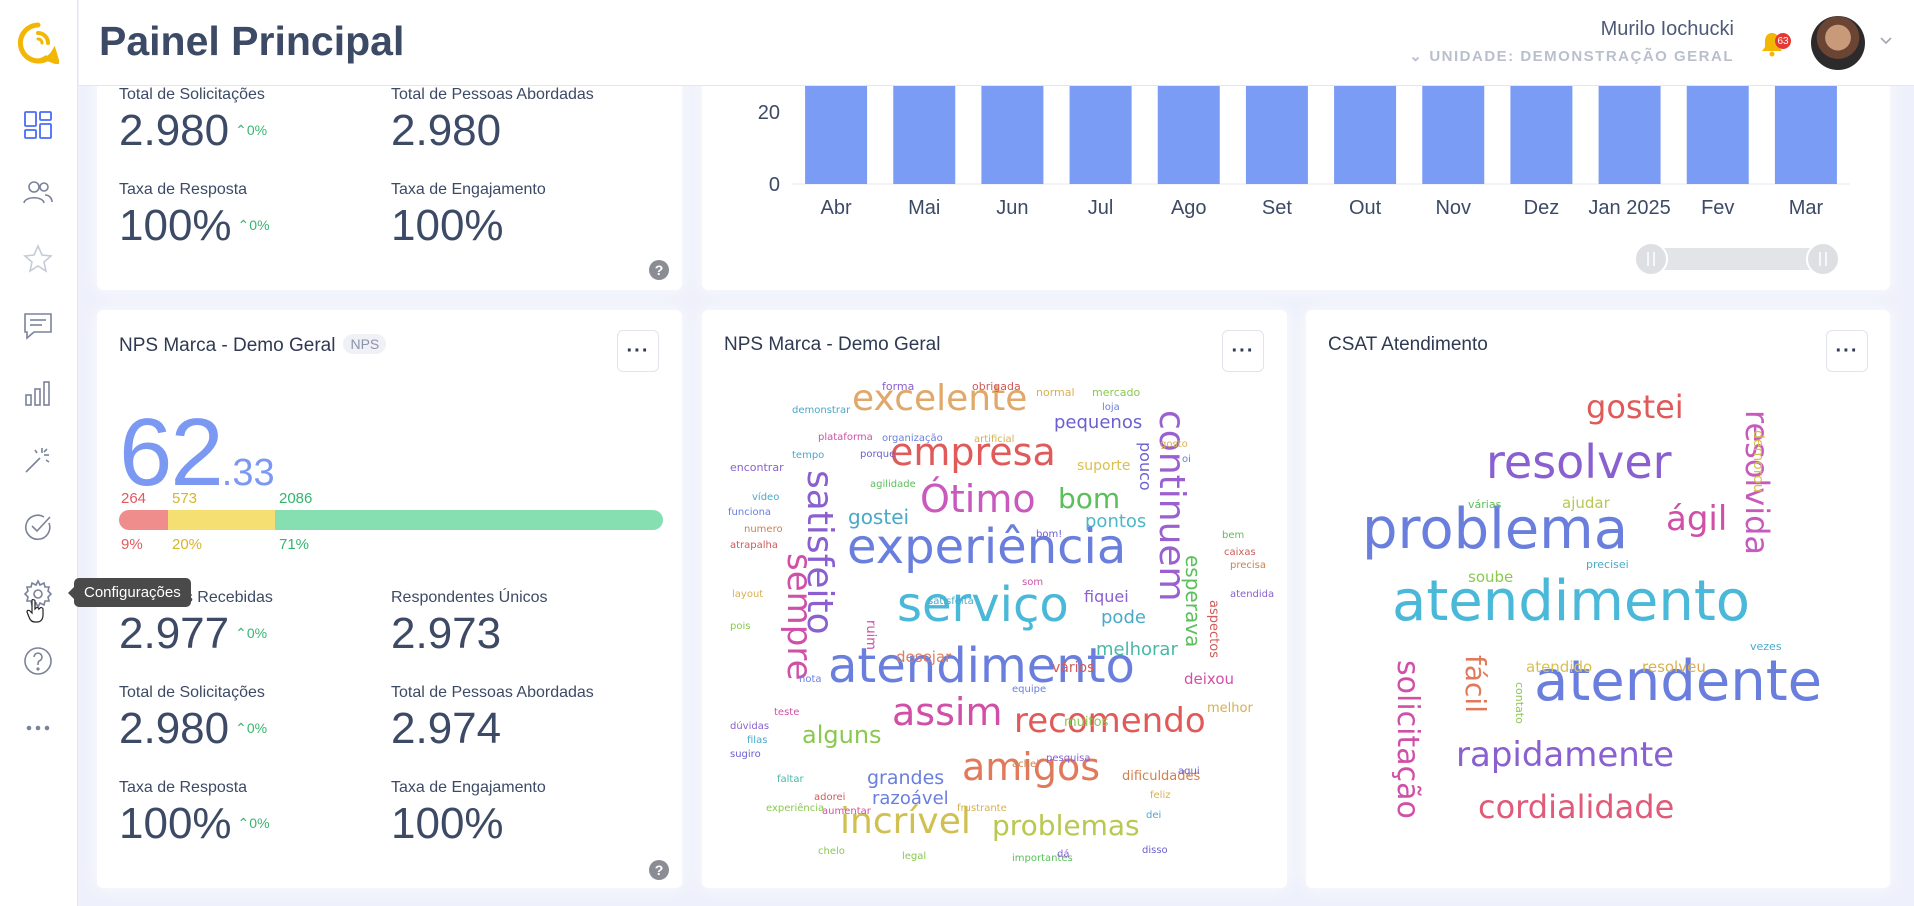 The width and height of the screenshot is (1914, 906). I want to click on word-cloud-word: achei, so click(1025, 764).